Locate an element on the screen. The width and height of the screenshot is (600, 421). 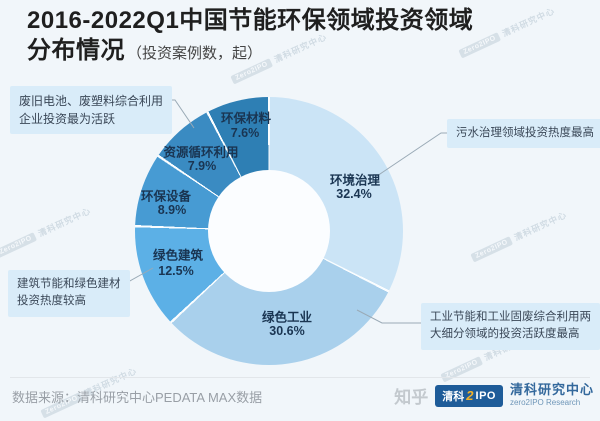
segment-value-huanjingzhili: 32.4% is located at coordinates (354, 194).